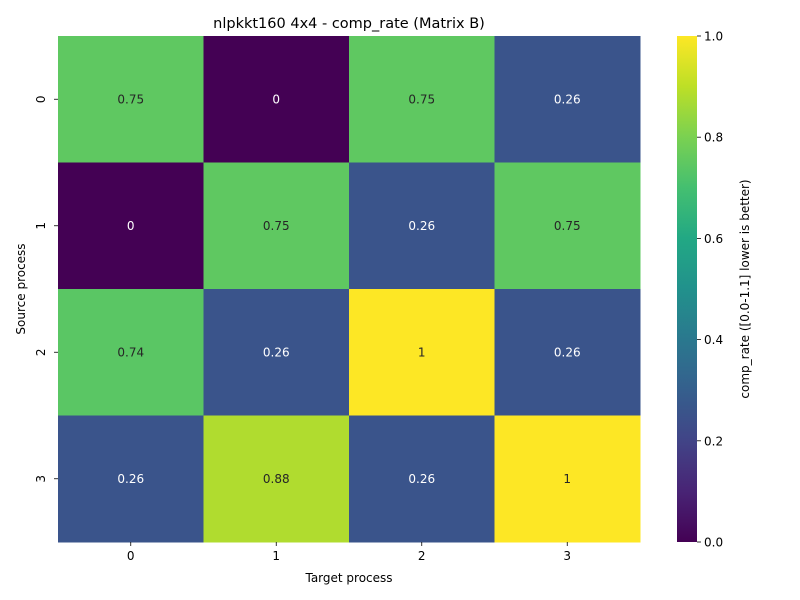 This screenshot has height=600, width=800. Describe the element at coordinates (713, 239) in the screenshot. I see `colorbar-tick-label: 0.6` at that location.